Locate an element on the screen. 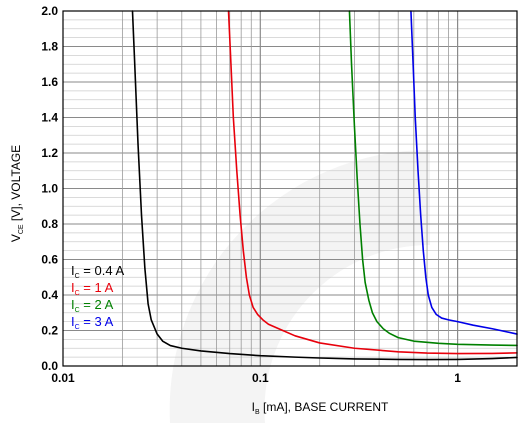  x-axis-title: IB [mA], BASE CURRENT is located at coordinates (320, 408).